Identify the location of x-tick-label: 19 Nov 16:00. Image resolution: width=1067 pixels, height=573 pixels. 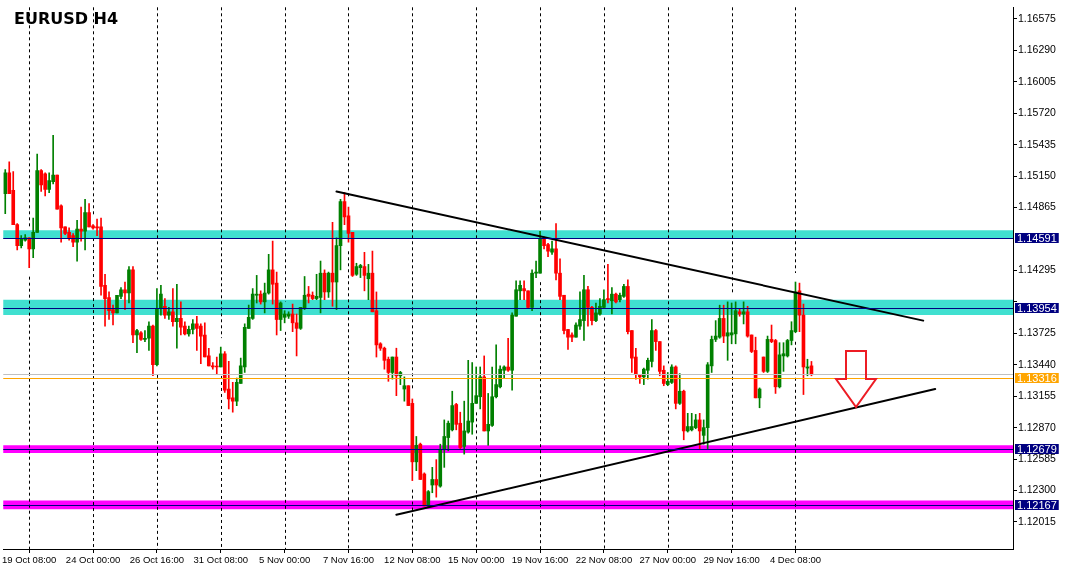
(540, 560).